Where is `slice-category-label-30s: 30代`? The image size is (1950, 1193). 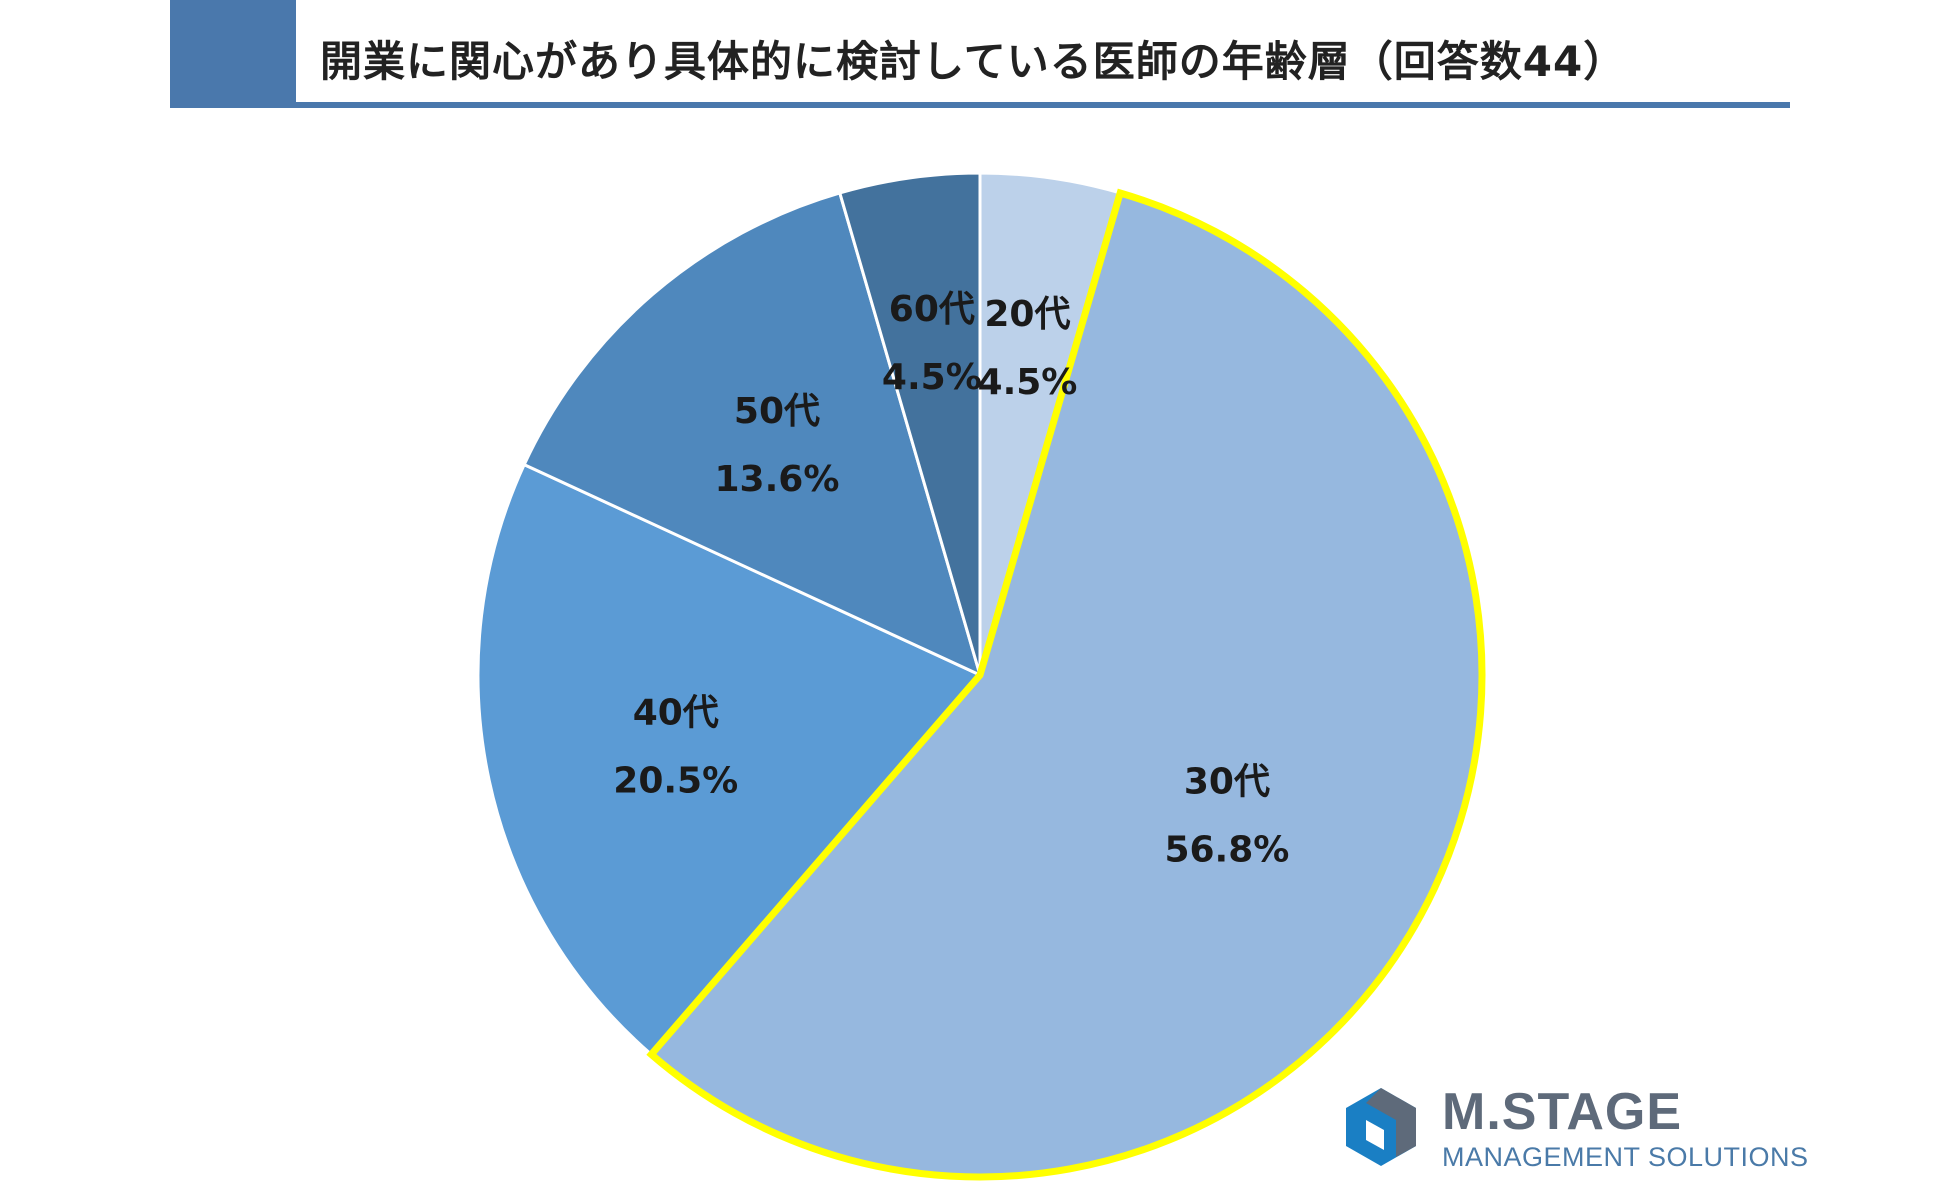 slice-category-label-30s: 30代 is located at coordinates (1227, 781).